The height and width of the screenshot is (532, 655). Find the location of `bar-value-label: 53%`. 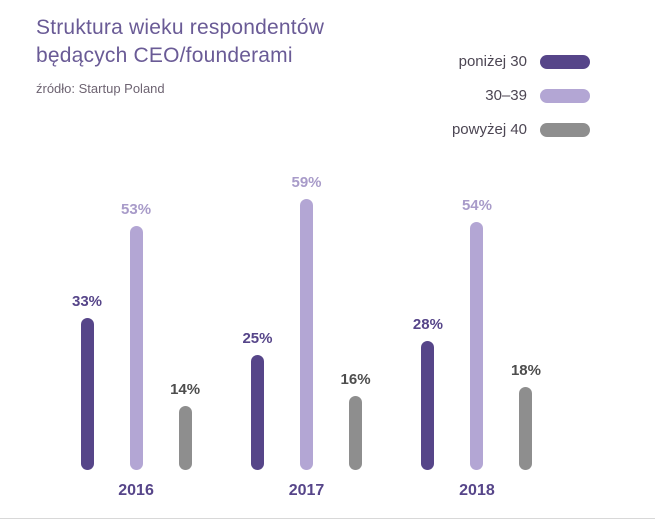

bar-value-label: 53% is located at coordinates (136, 209).